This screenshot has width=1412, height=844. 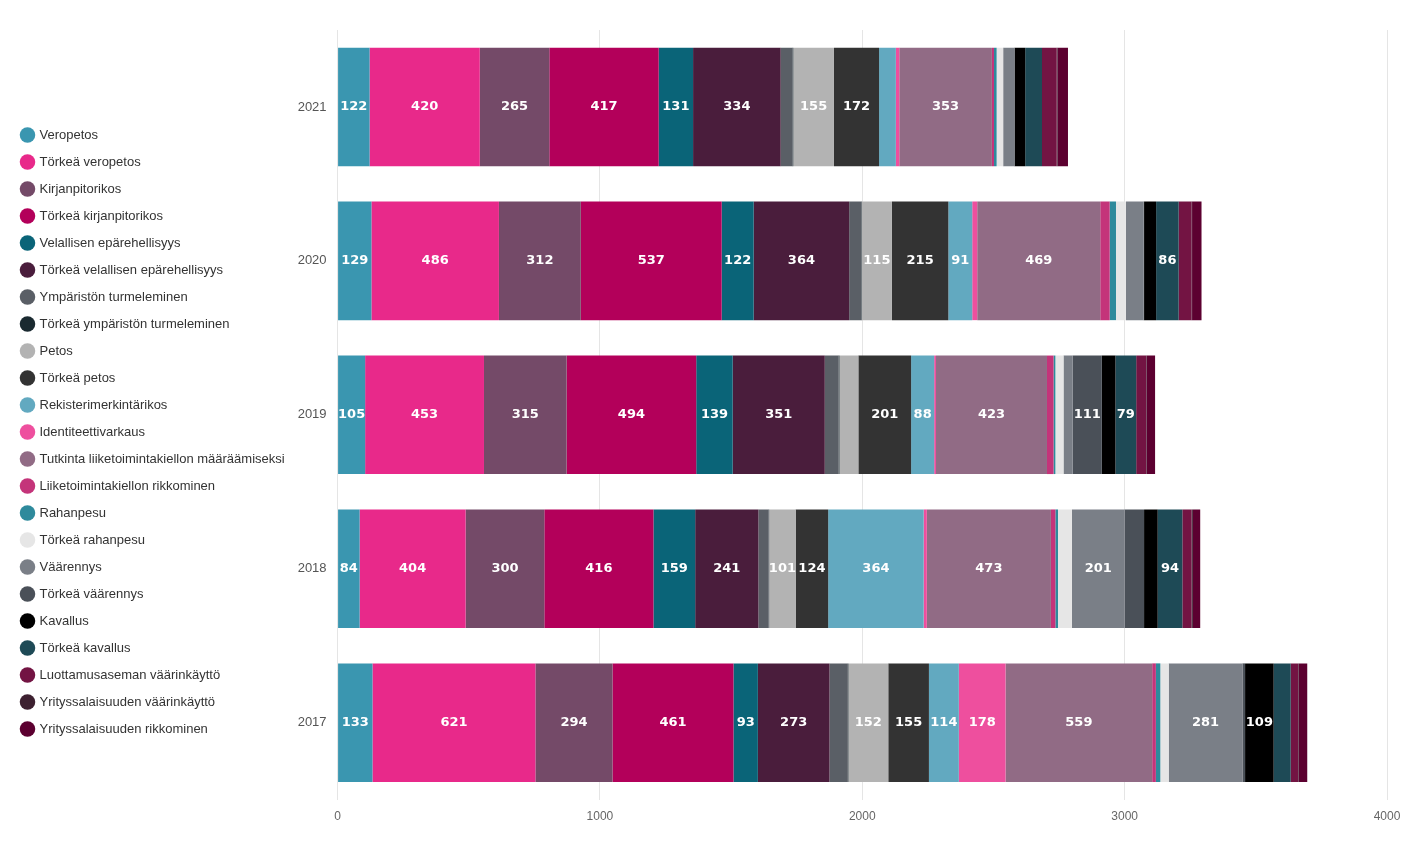 What do you see at coordinates (69, 134) in the screenshot?
I see `legend-label: Veropetos` at bounding box center [69, 134].